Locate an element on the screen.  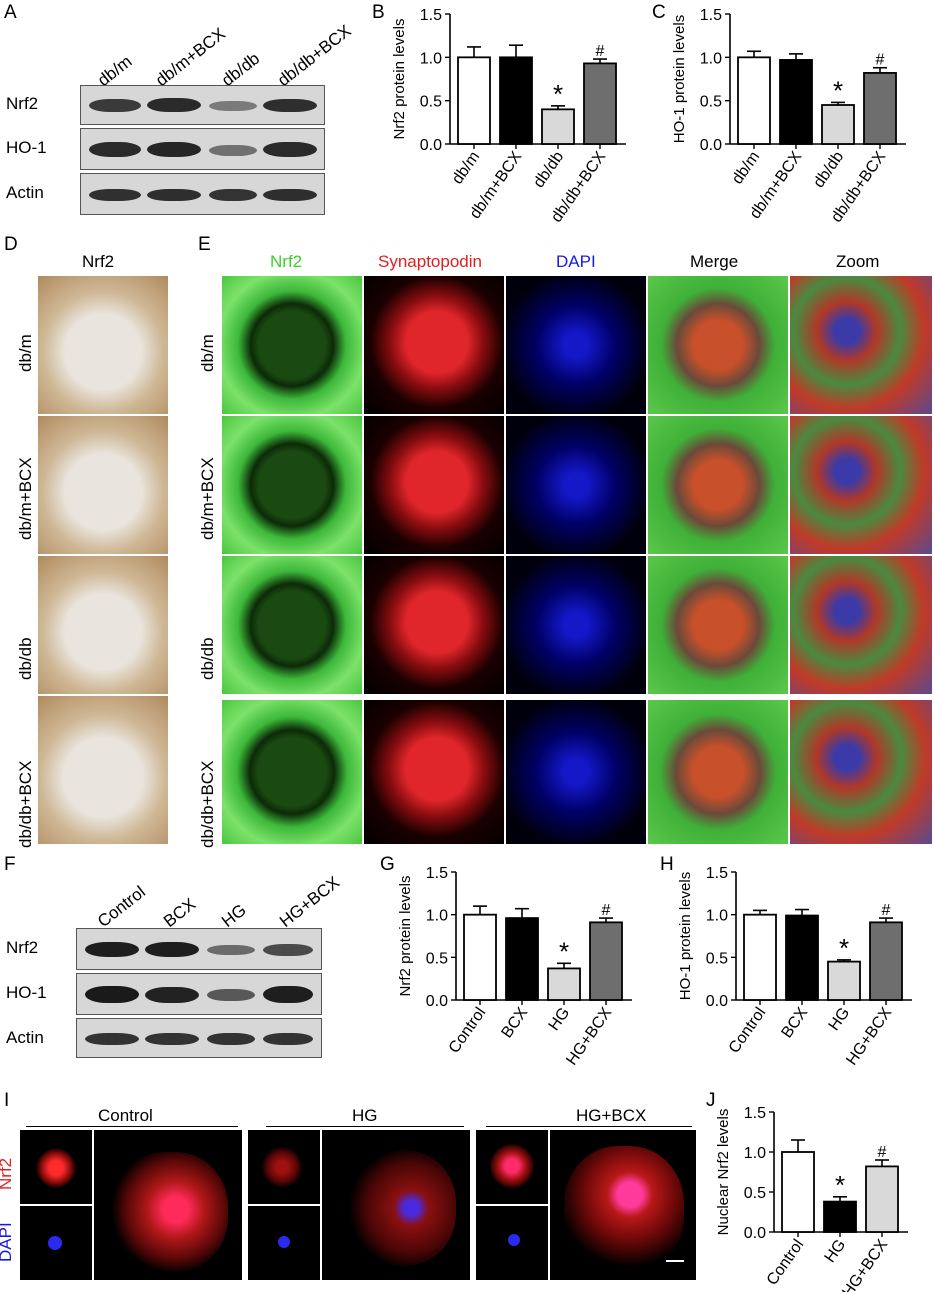
blot-a-strip-ho1 is located at coordinates (202, 149).